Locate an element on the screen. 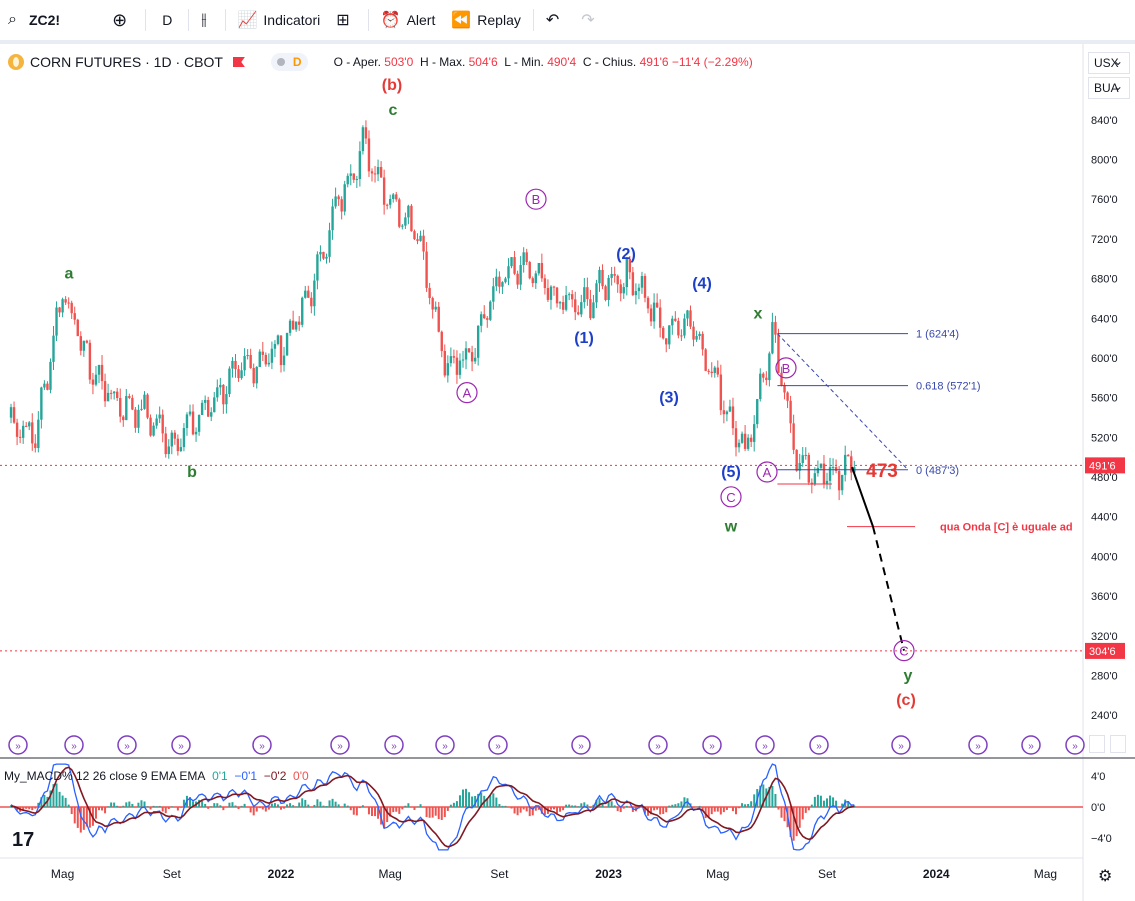 This screenshot has width=1135, height=901. wave-label: (4) is located at coordinates (702, 284).